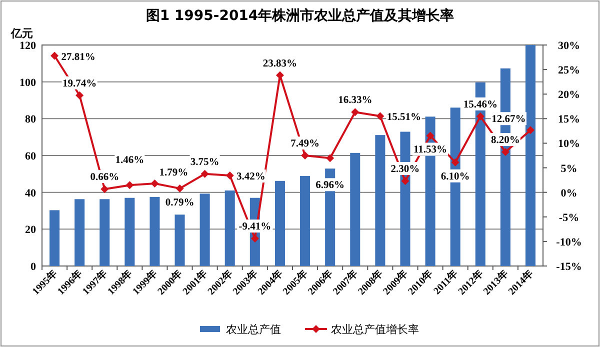 This screenshot has height=347, width=600. What do you see at coordinates (305, 144) in the screenshot?
I see `data-label: 7.49%` at bounding box center [305, 144].